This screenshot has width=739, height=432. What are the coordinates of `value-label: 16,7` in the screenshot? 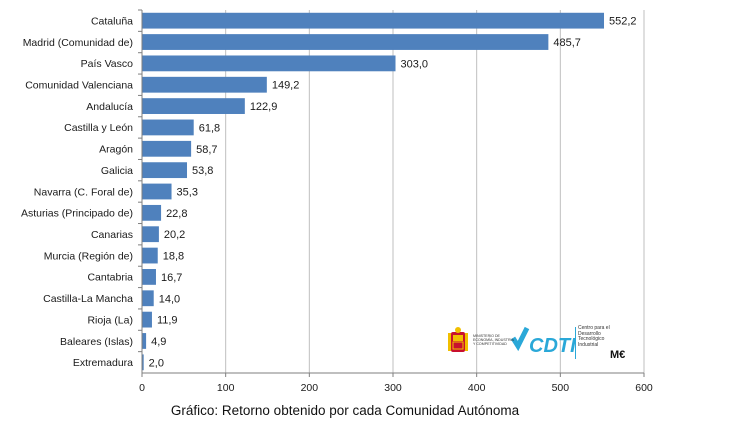 It's located at (171, 278).